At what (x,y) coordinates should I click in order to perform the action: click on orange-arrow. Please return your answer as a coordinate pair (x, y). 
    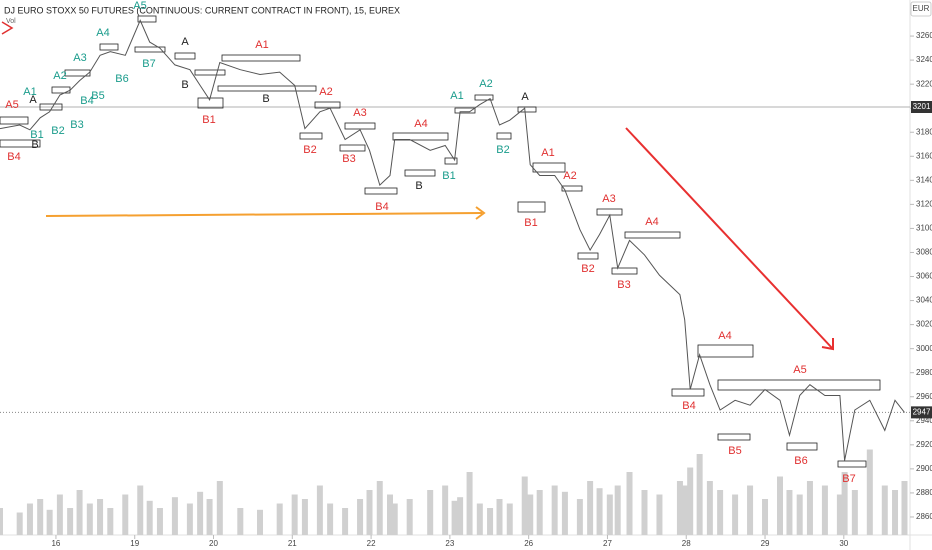
    Looking at the image, I should click on (264, 214).